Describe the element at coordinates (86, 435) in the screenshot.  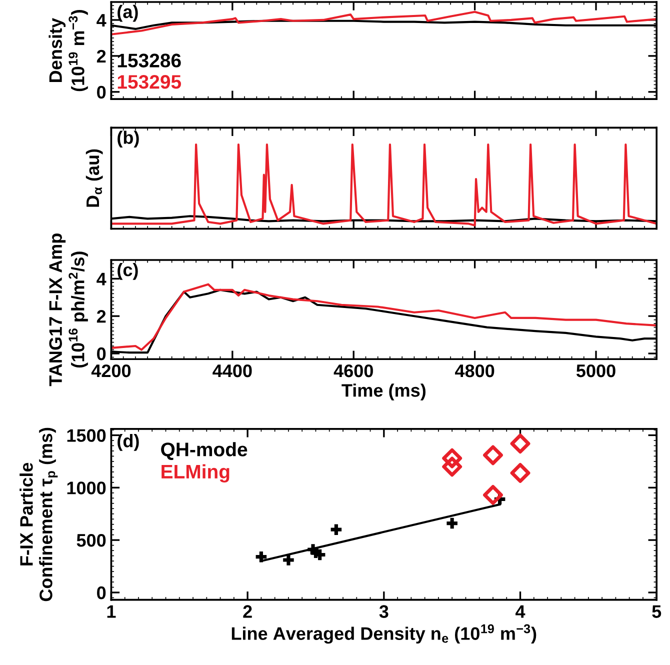
I see `y-tick-label: 1500` at that location.